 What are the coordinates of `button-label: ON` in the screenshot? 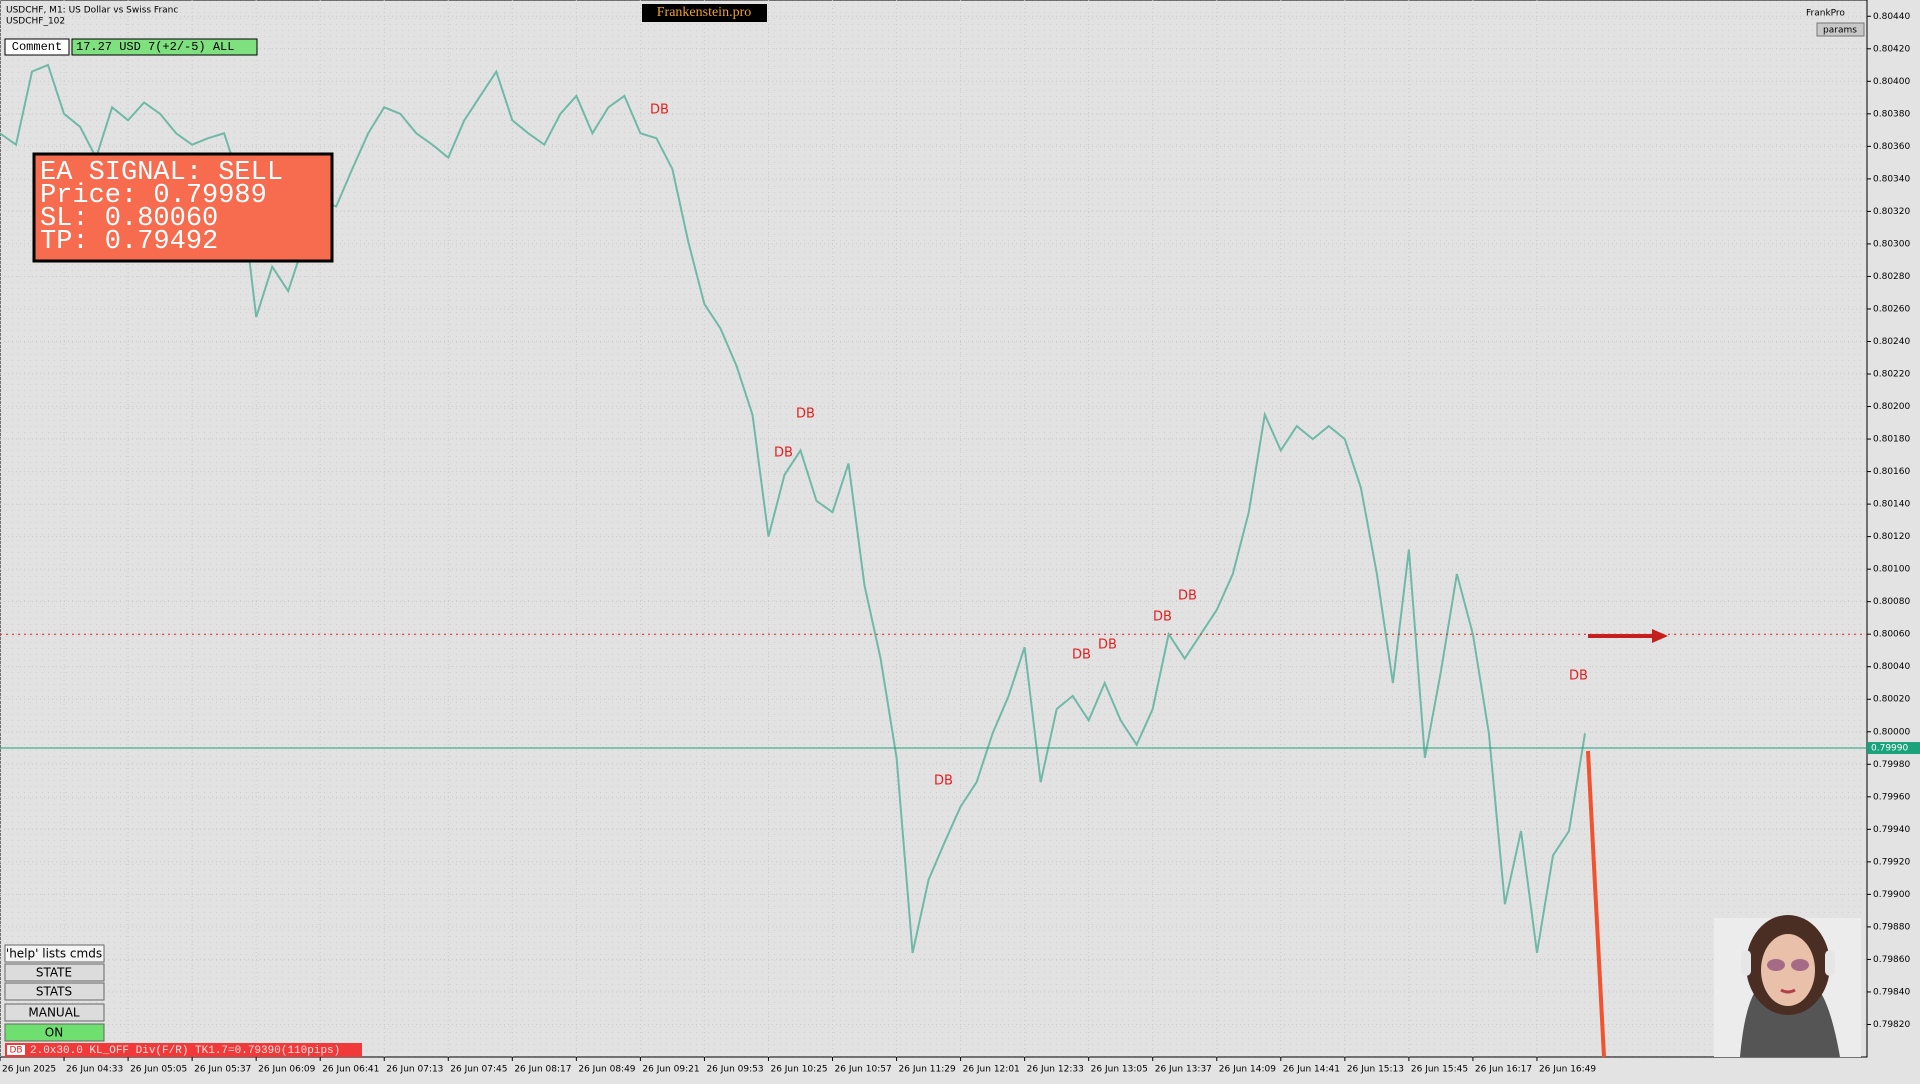 It's located at (54, 1033).